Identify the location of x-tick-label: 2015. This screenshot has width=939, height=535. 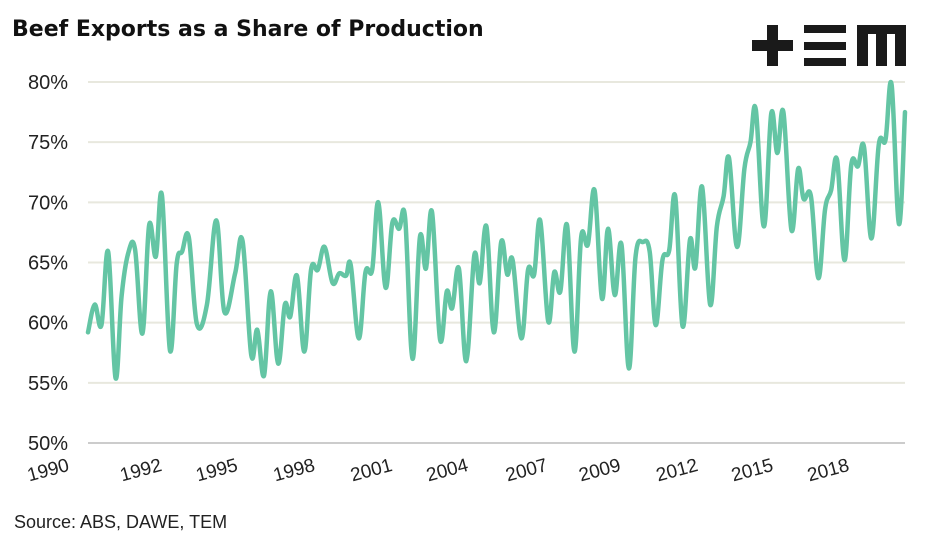
(752, 470).